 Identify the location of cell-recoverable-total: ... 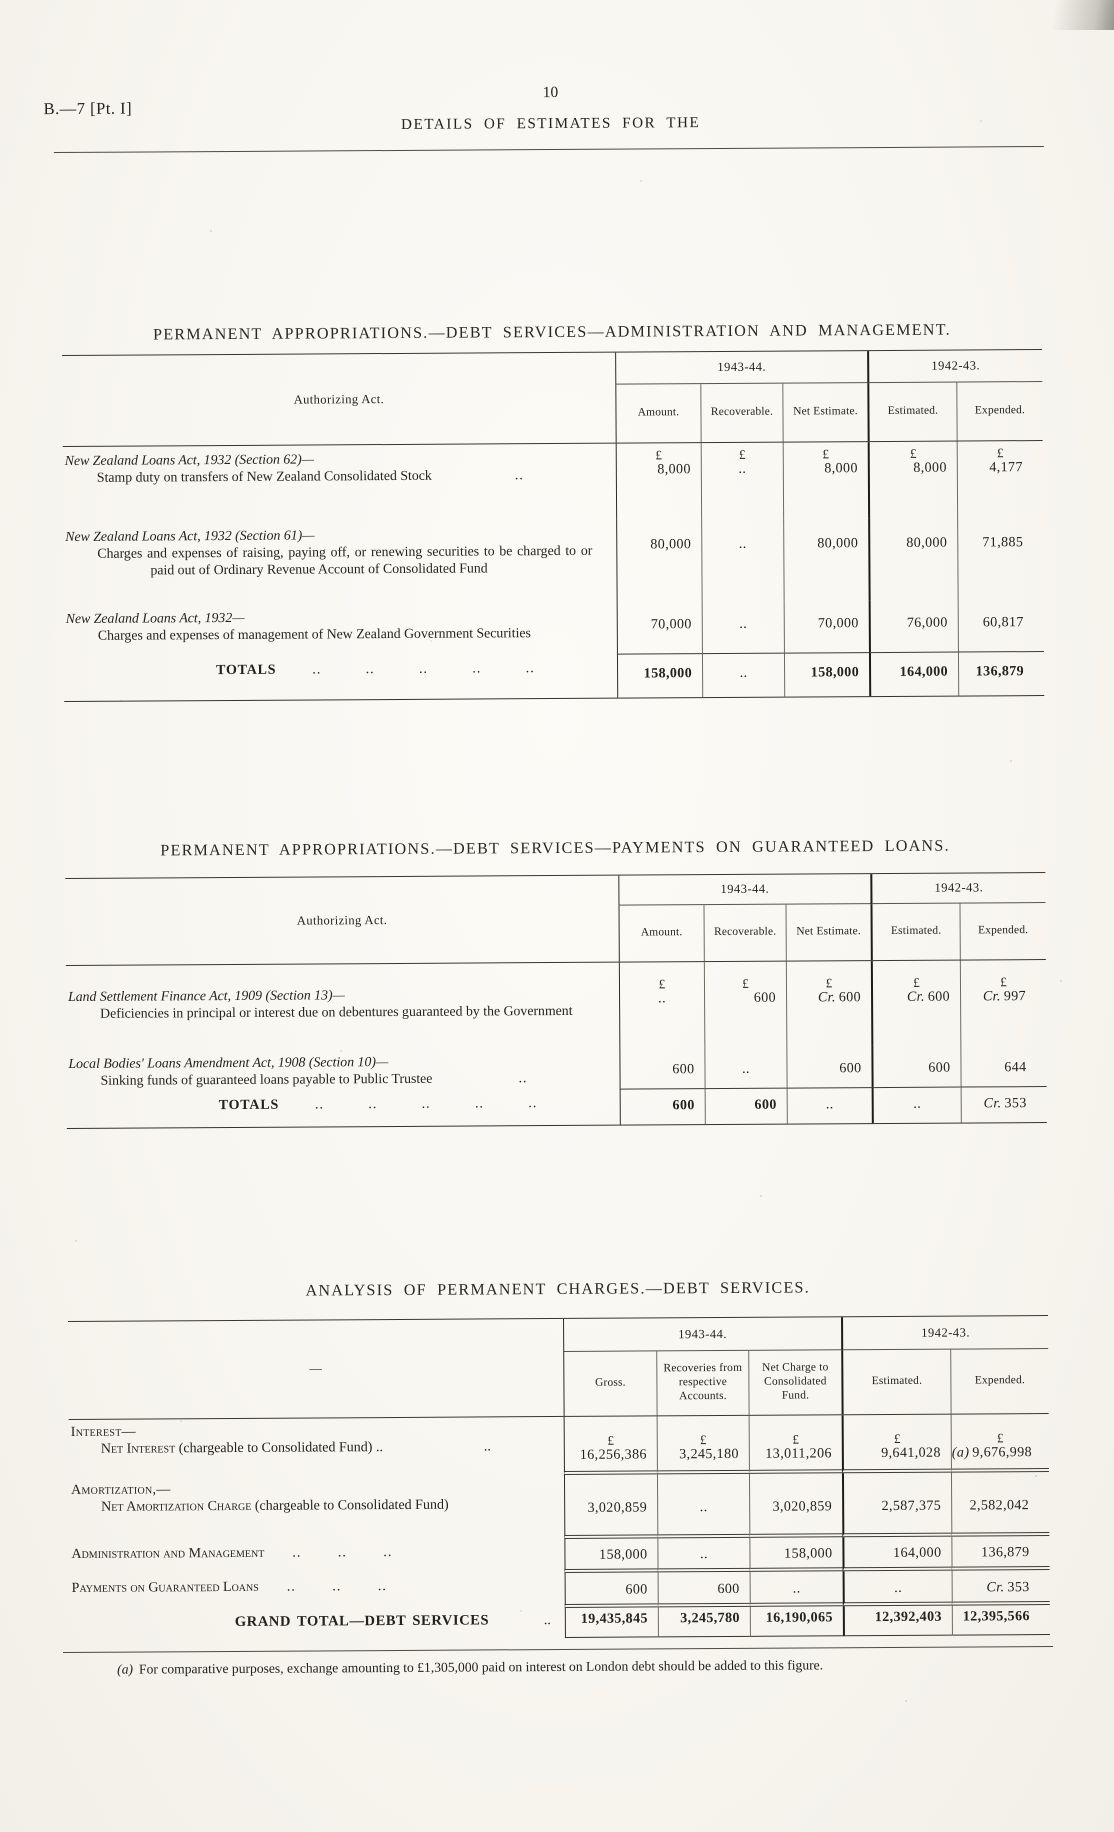
(743, 675).